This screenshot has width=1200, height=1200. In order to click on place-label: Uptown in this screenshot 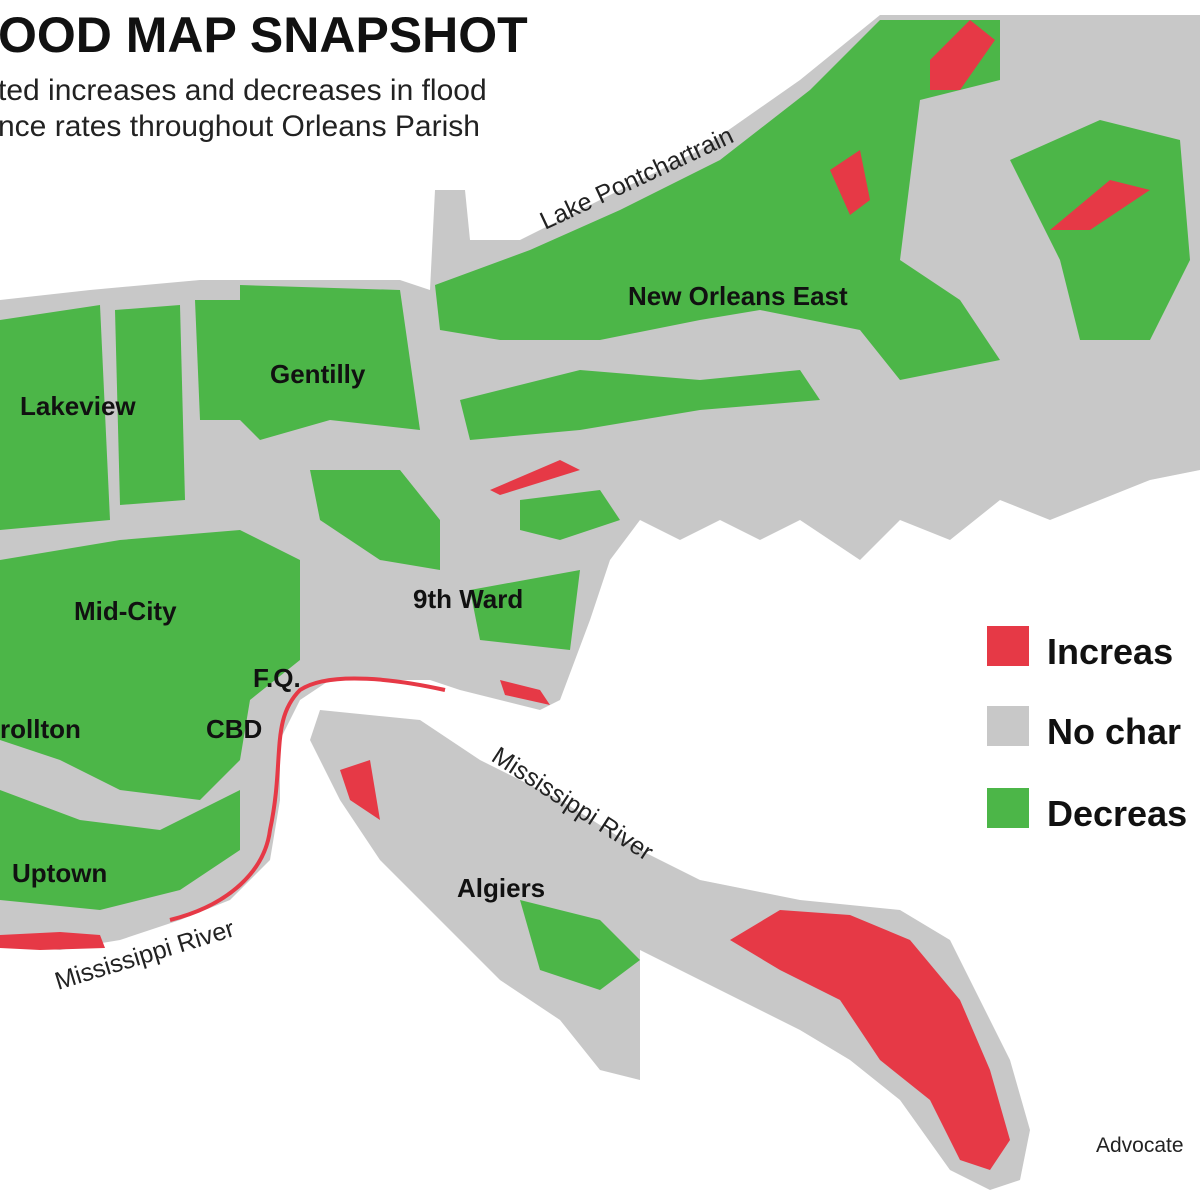, I will do `click(59, 873)`.